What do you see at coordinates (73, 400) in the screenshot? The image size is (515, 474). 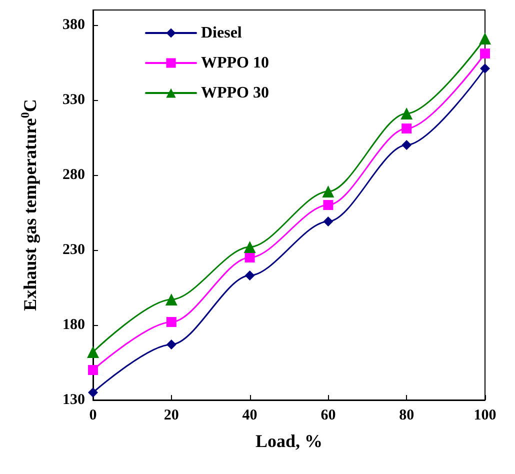 I see `y-tick-label: 130` at bounding box center [73, 400].